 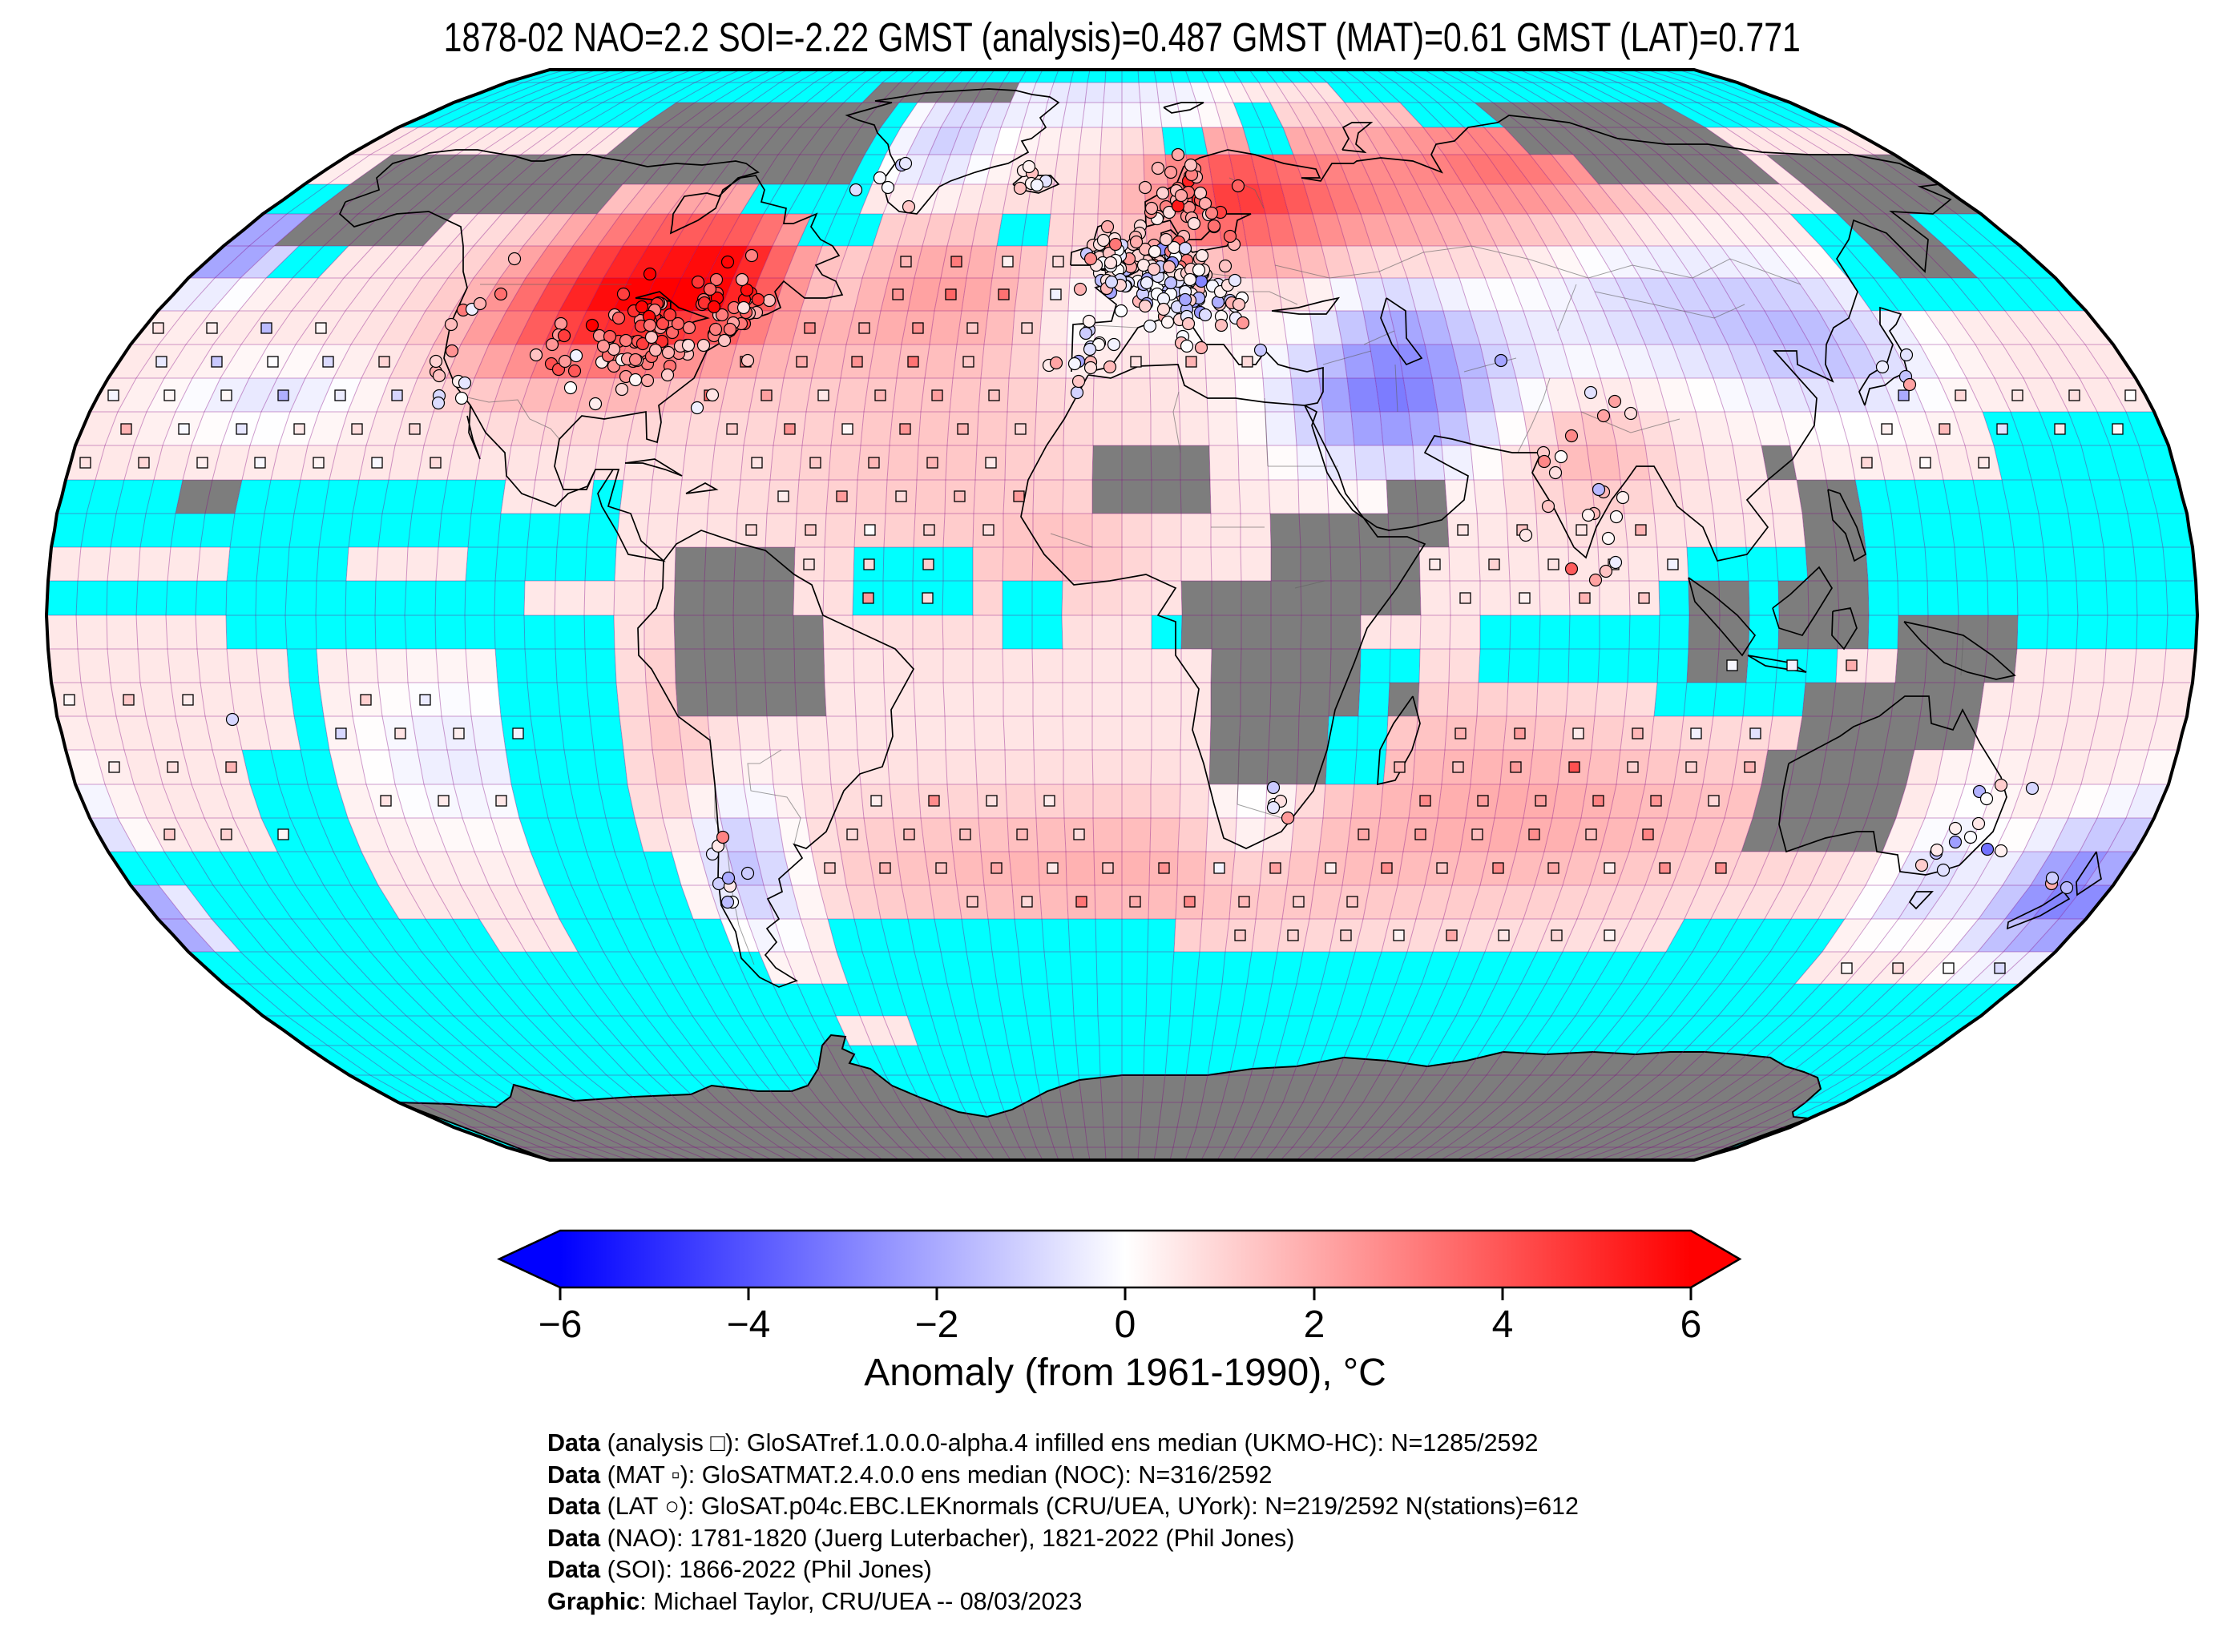 I want to click on svg-text: 6, so click(x=1691, y=1325).